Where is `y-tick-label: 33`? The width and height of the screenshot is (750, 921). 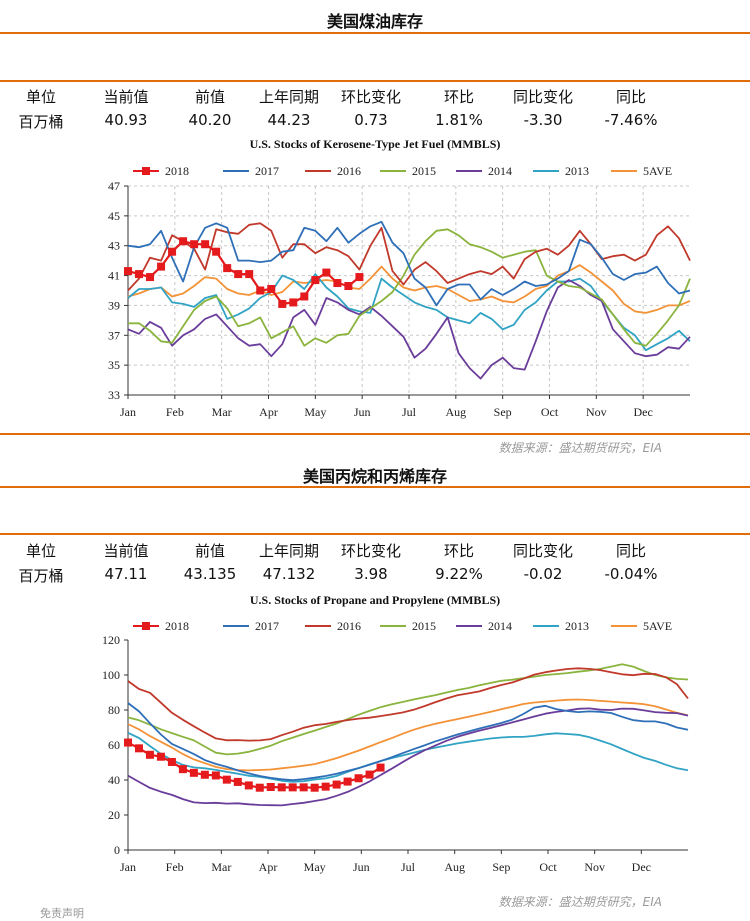
y-tick-label: 33 is located at coordinates (114, 395).